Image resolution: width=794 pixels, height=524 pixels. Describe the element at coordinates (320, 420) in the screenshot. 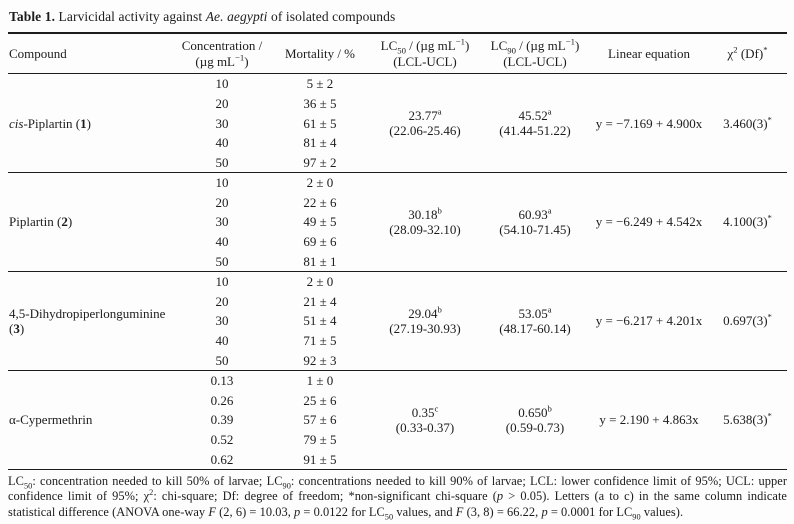

I see `mortality-cell: 57 ± 6` at that location.